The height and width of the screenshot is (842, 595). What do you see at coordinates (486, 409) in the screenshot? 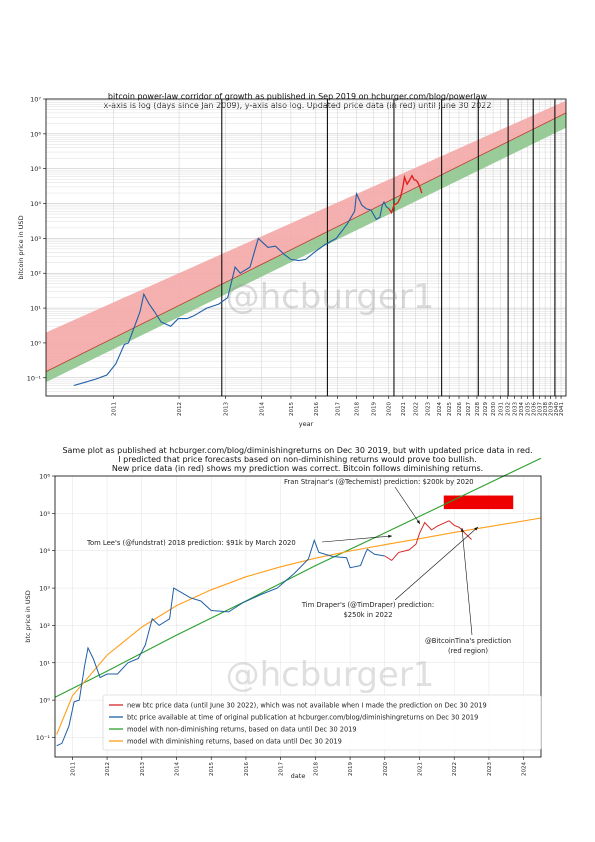
I see `x-tick-label: 2029` at bounding box center [486, 409].